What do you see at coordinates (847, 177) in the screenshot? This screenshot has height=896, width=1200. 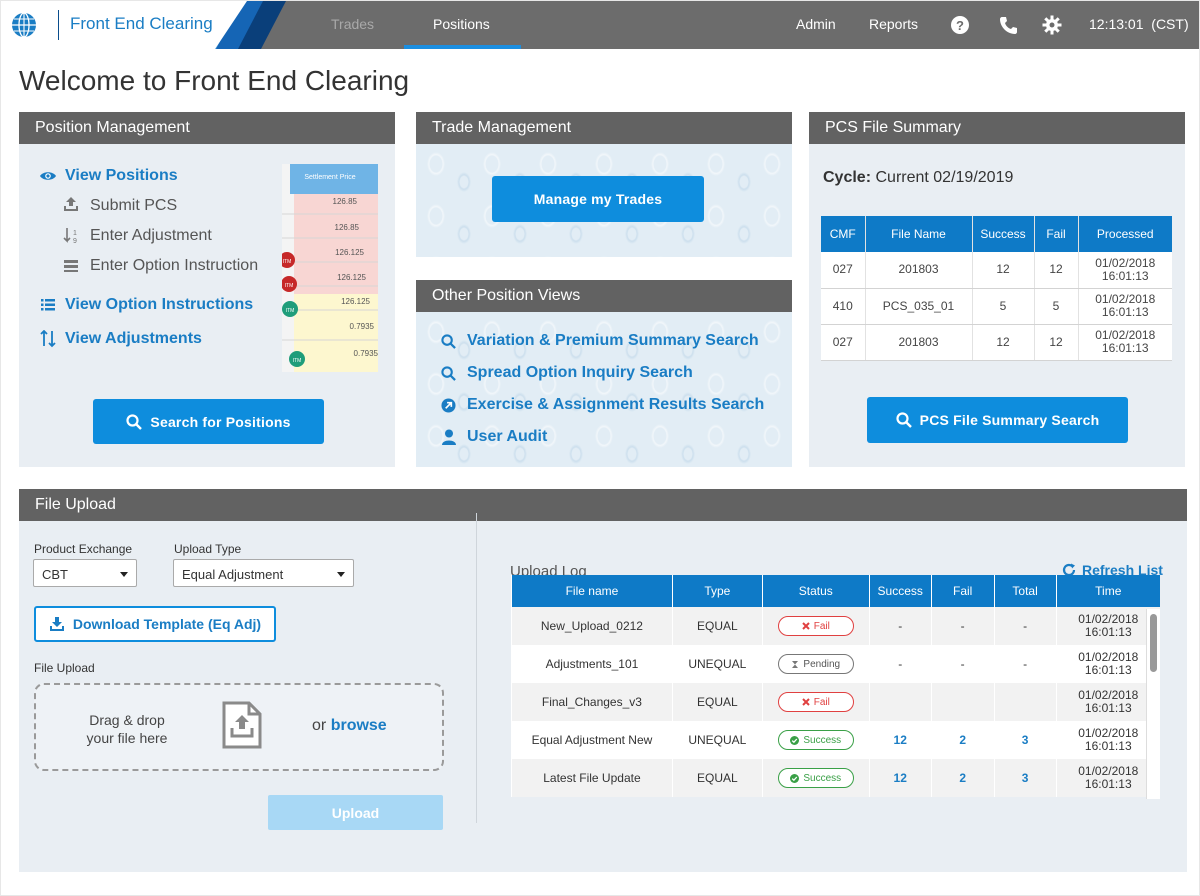 I see `cycle-label: Cycle:` at bounding box center [847, 177].